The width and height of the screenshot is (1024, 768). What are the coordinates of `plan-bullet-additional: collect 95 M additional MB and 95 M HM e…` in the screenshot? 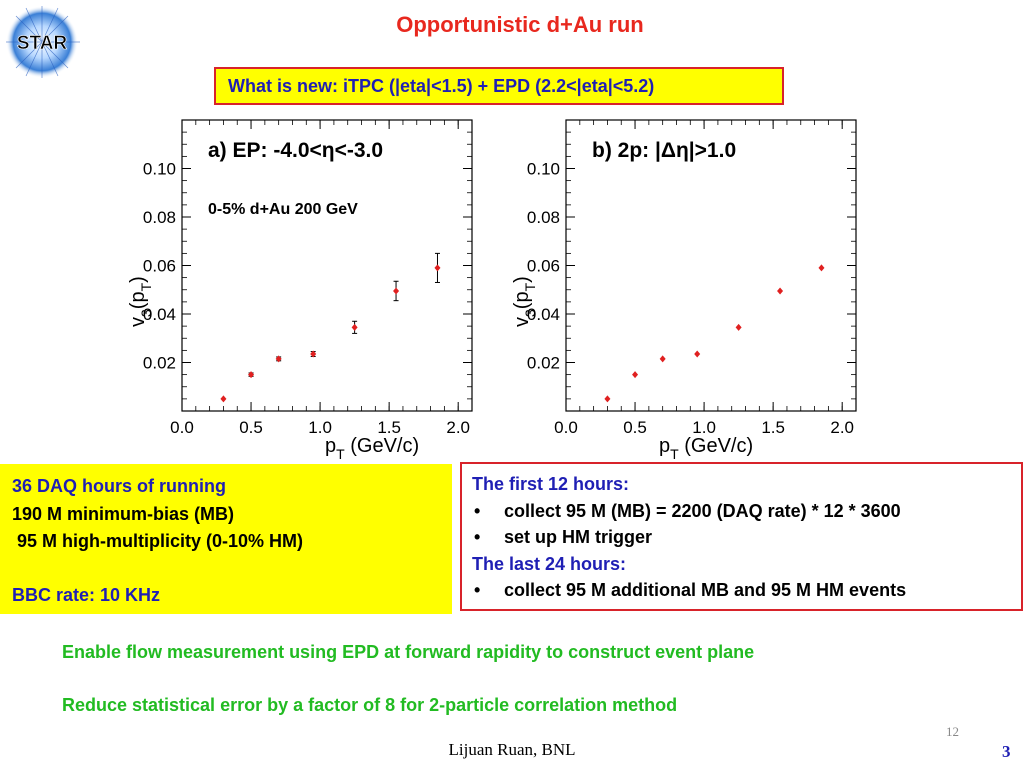 It's located at (705, 590).